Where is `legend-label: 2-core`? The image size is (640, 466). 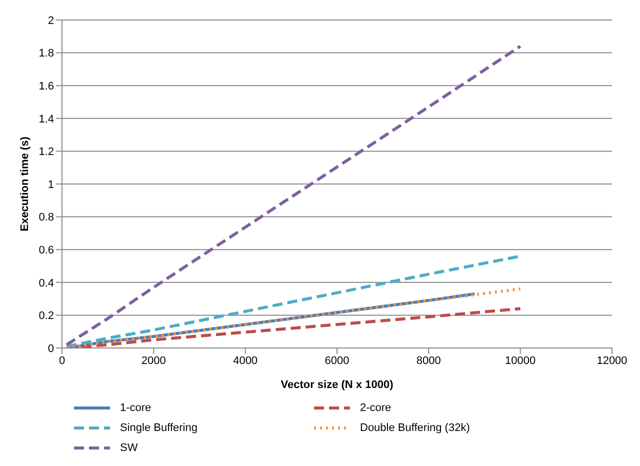
legend-label: 2-core is located at coordinates (376, 408).